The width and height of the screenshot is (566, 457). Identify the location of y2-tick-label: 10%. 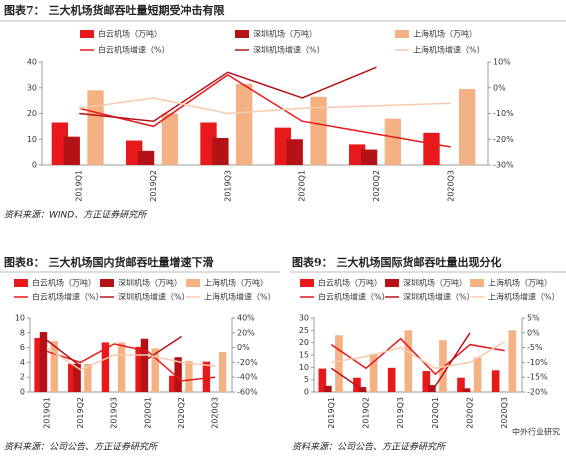
(502, 62).